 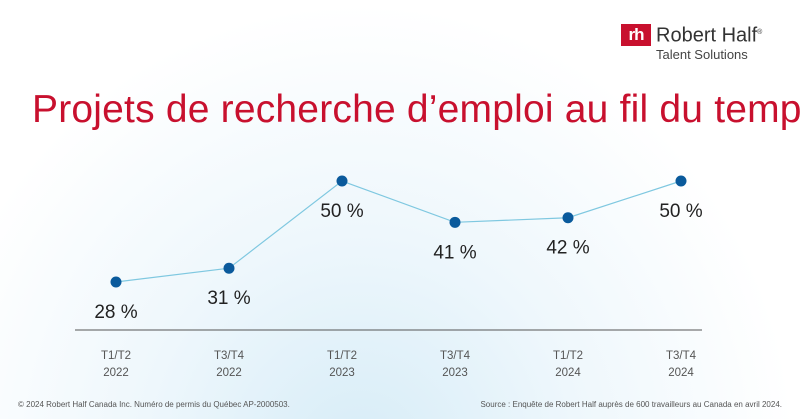 What do you see at coordinates (454, 252) in the screenshot?
I see `data-label: 41 %` at bounding box center [454, 252].